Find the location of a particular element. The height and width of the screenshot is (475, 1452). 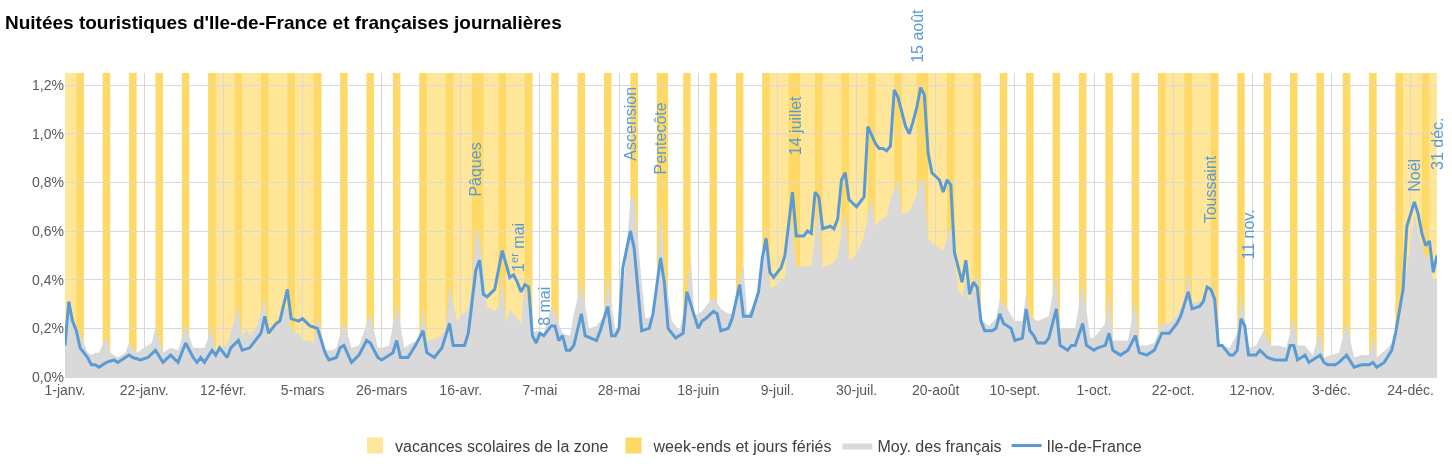

legend-label: Ile-de-France is located at coordinates (1094, 446).